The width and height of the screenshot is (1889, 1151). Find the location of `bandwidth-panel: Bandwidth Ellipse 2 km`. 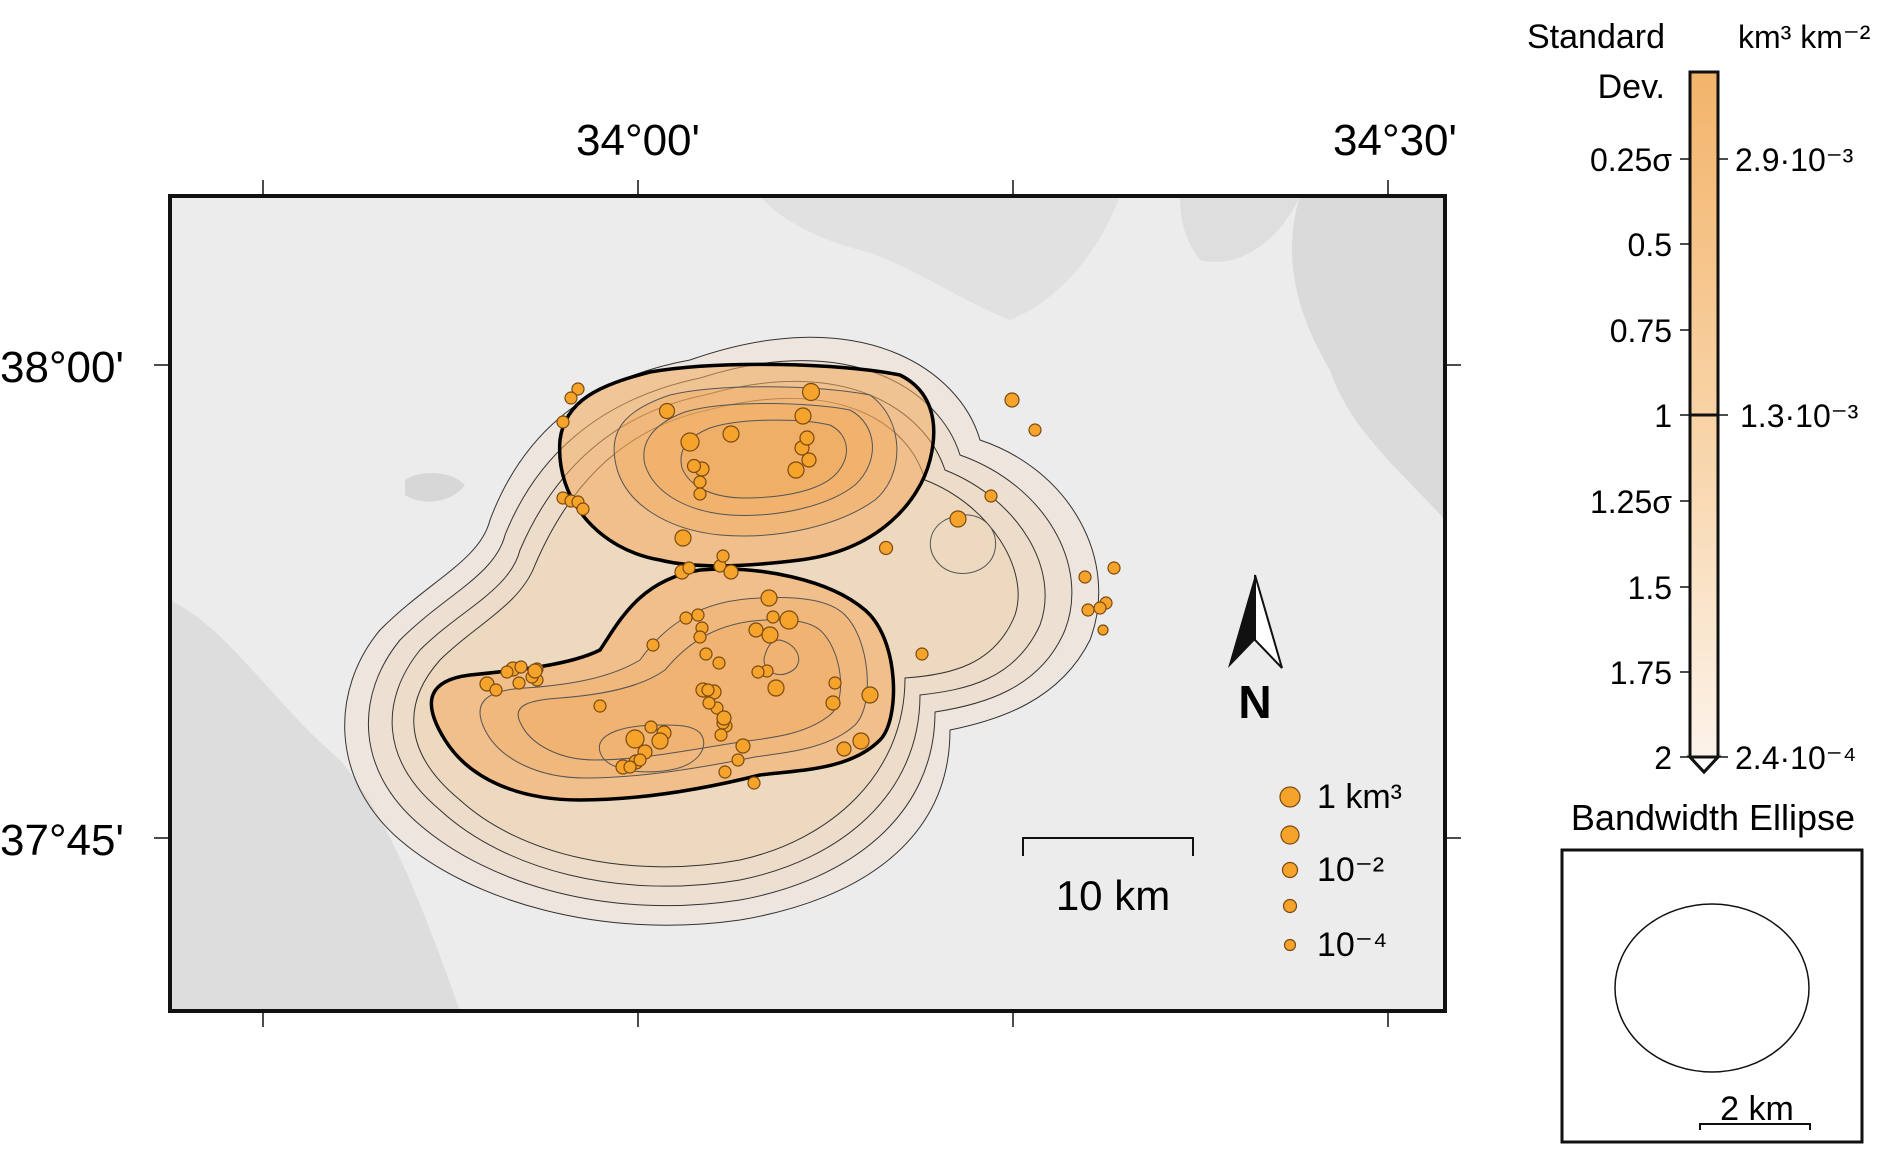

bandwidth-panel: Bandwidth Ellipse 2 km is located at coordinates (1712, 970).